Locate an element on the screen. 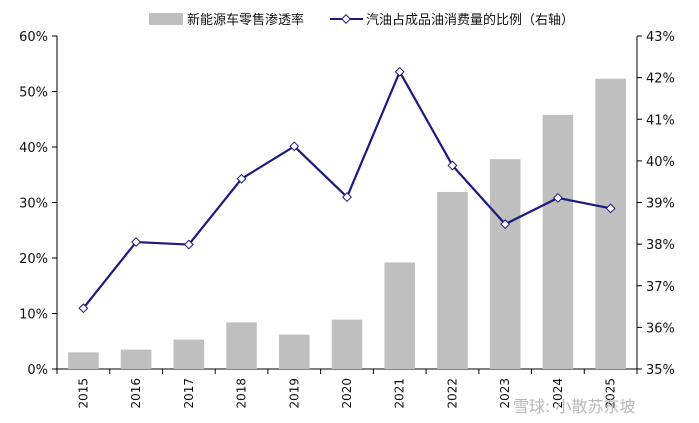 The image size is (699, 423). x-tick-label: 2019 is located at coordinates (294, 393).